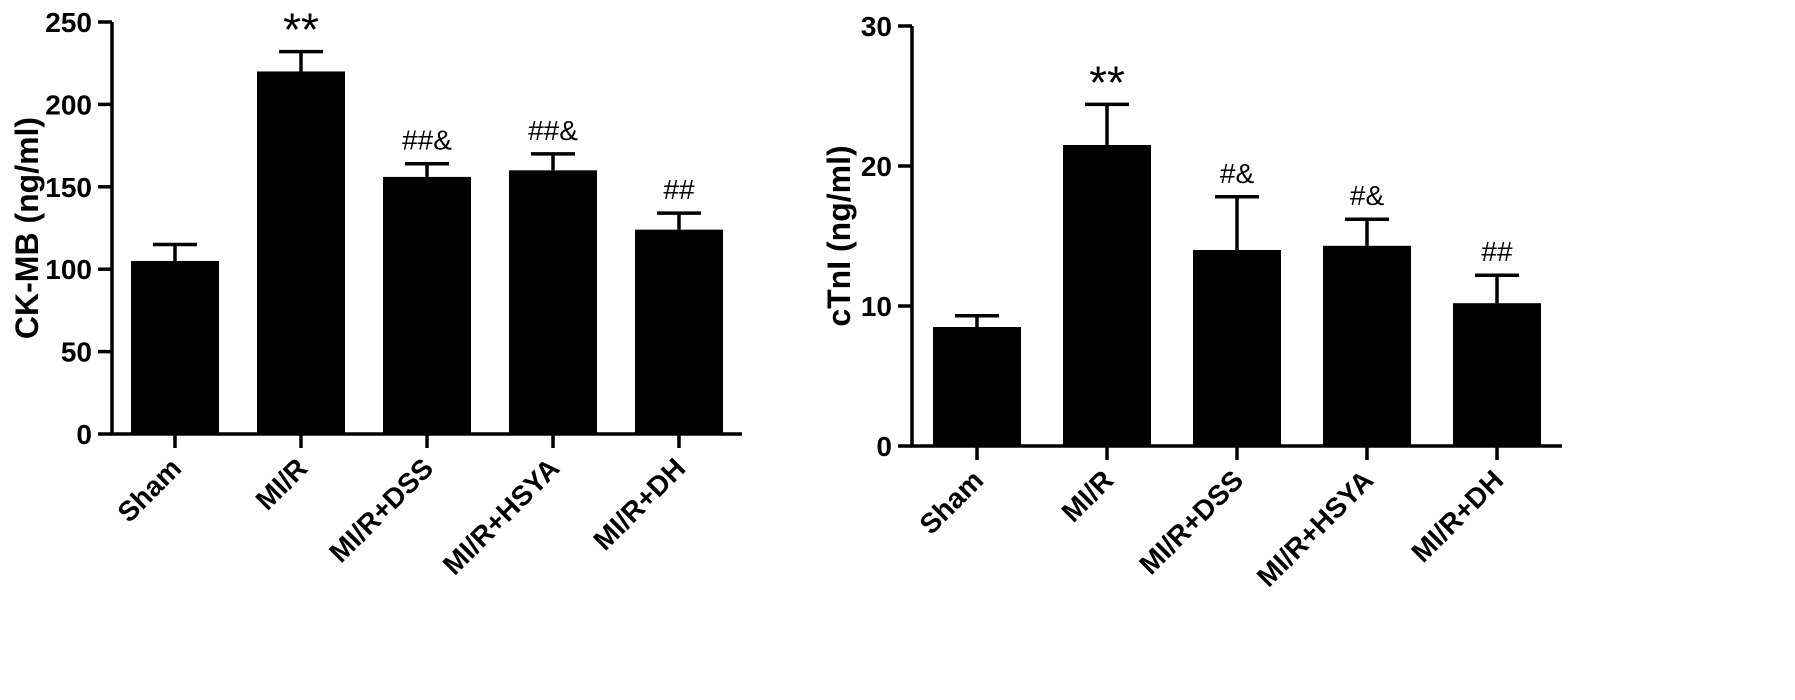 Image resolution: width=1795 pixels, height=700 pixels. Describe the element at coordinates (68, 269) in the screenshot. I see `y-tick-label: 100` at that location.